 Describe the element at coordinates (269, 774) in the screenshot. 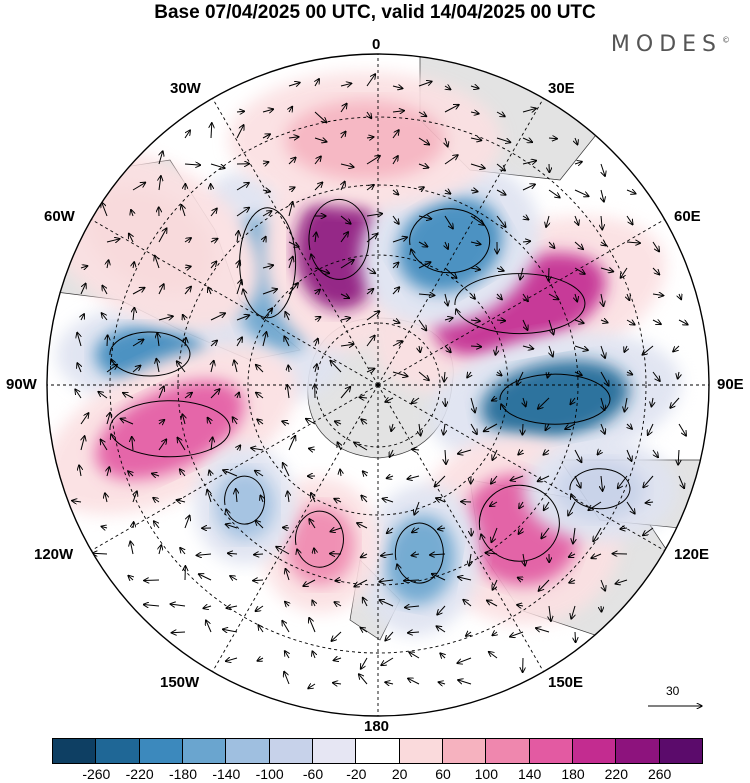

I see `colorbar-tick-label: -100` at that location.